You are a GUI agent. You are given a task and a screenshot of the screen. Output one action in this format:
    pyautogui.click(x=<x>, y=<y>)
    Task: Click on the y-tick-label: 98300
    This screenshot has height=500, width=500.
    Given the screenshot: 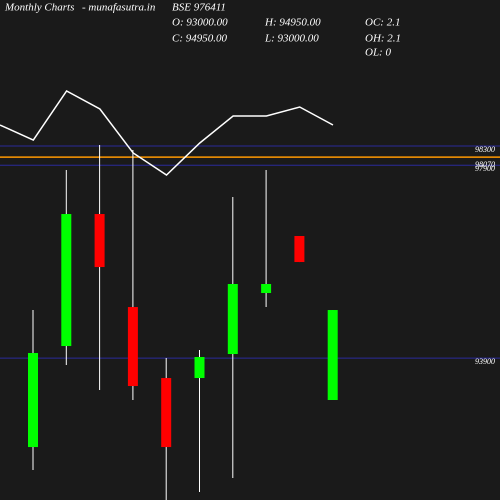 What is the action you would take?
    pyautogui.click(x=485, y=149)
    